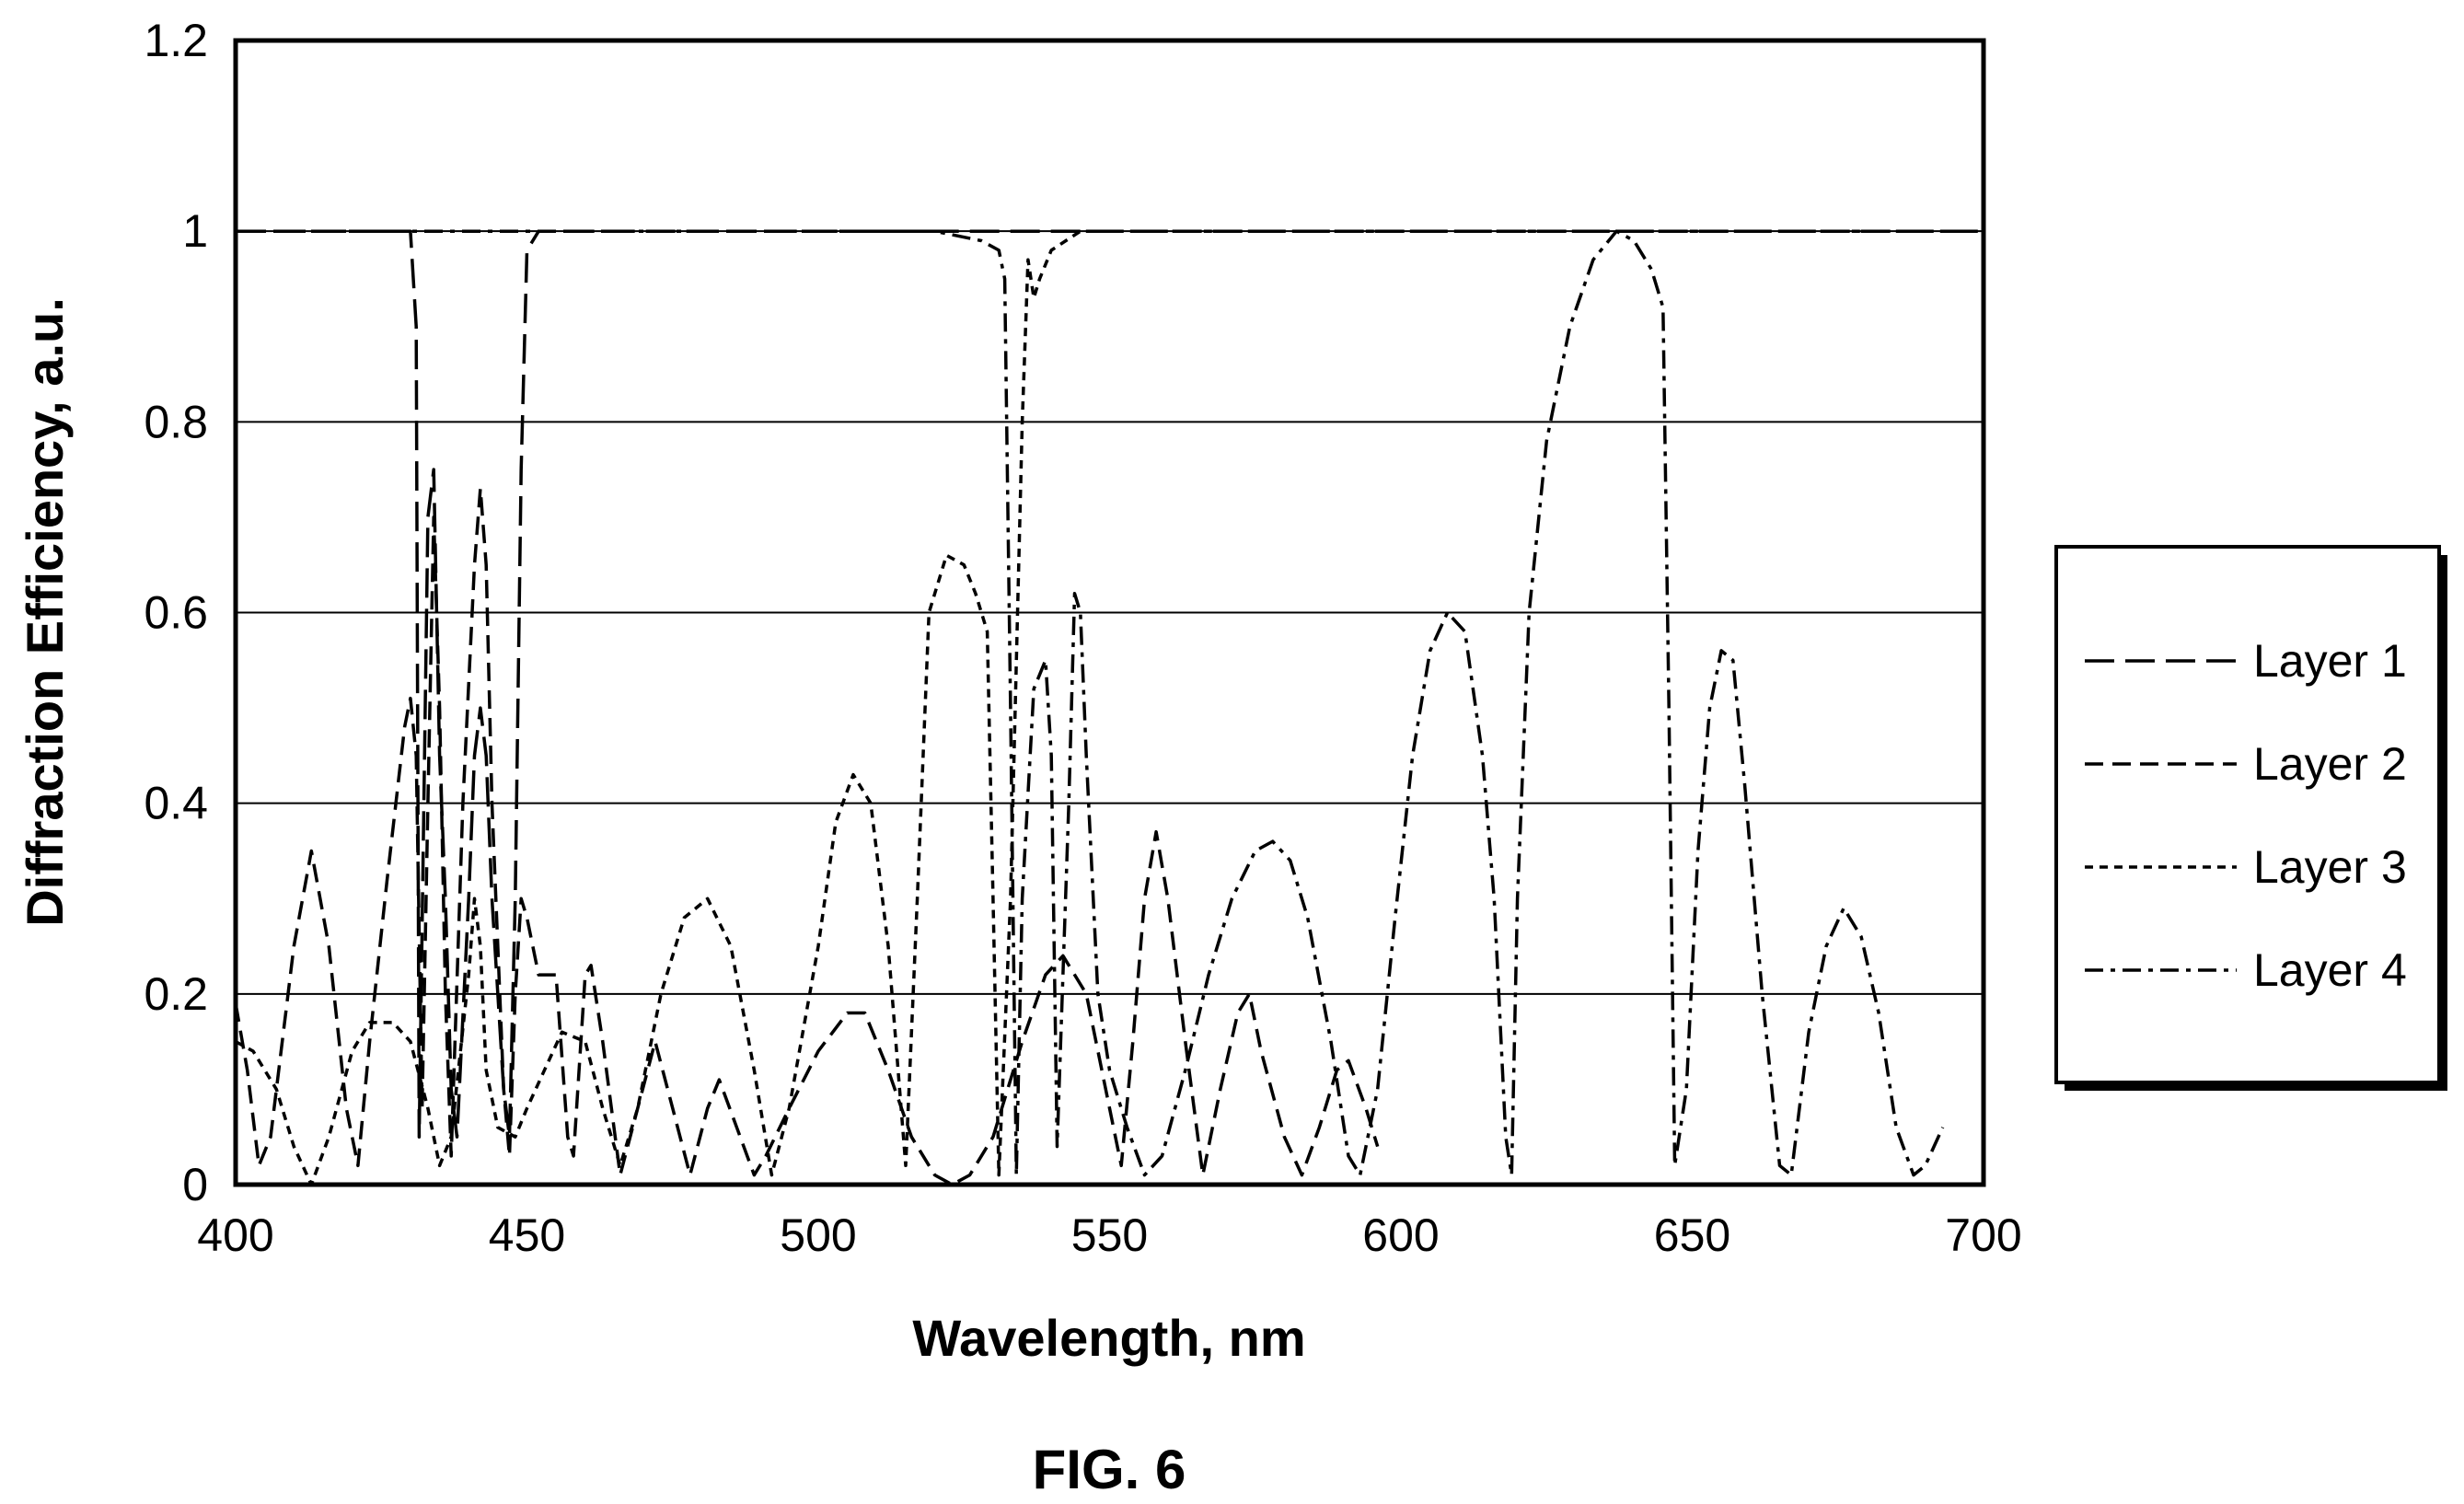 The image size is (2464, 1504). I want to click on y-tick-label: 0.6, so click(176, 613).